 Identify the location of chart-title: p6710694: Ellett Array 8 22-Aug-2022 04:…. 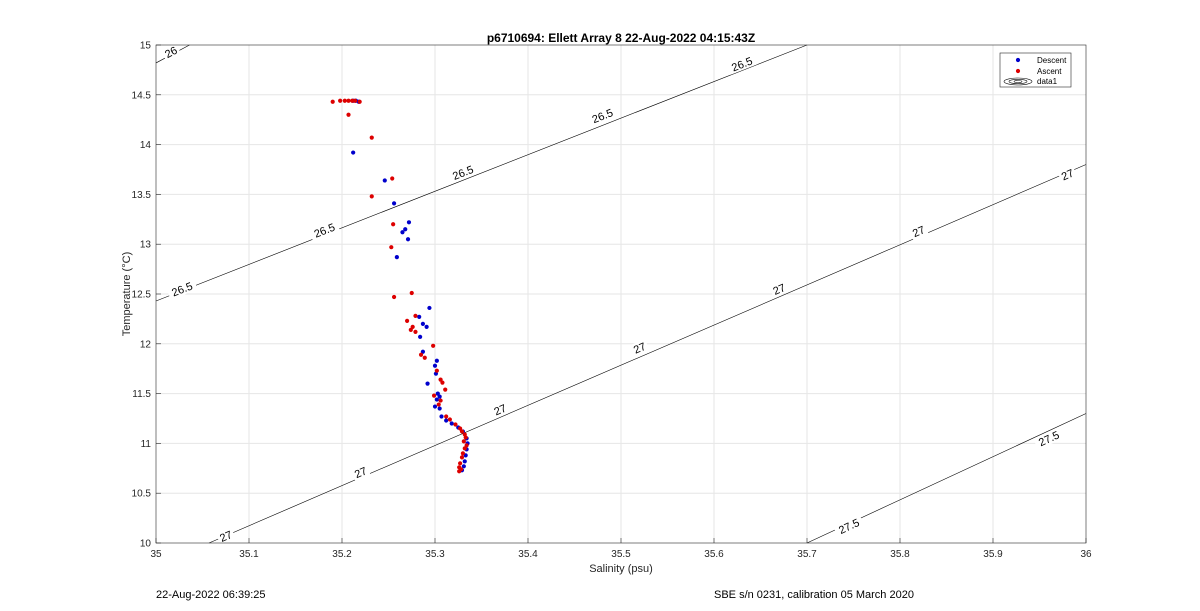
(621, 38).